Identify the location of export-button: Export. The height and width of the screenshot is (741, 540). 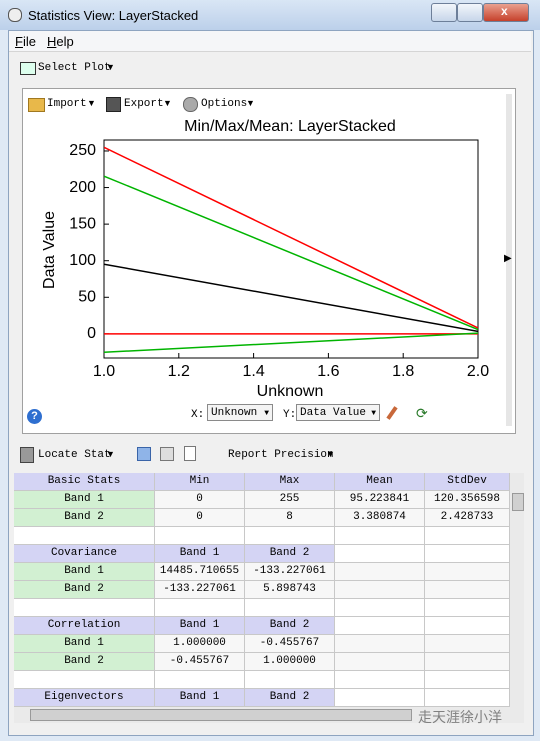
(144, 104).